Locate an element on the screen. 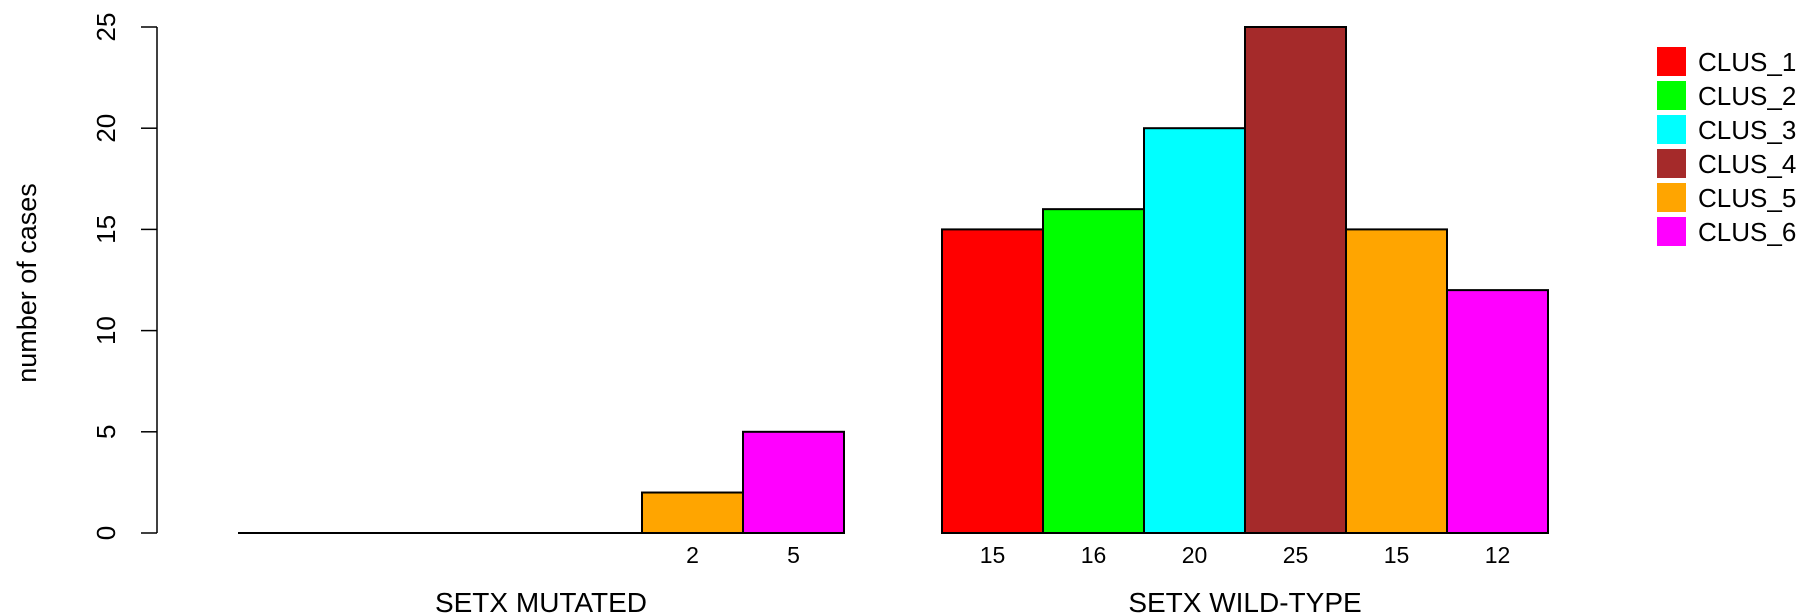  y-tick-label: 15 is located at coordinates (106, 229).